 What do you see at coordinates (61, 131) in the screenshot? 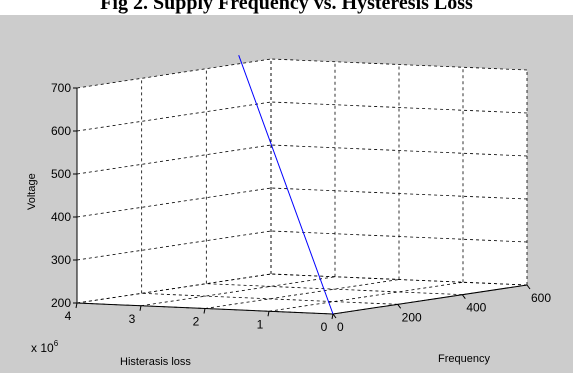
I see `z-tick-label: 600` at bounding box center [61, 131].